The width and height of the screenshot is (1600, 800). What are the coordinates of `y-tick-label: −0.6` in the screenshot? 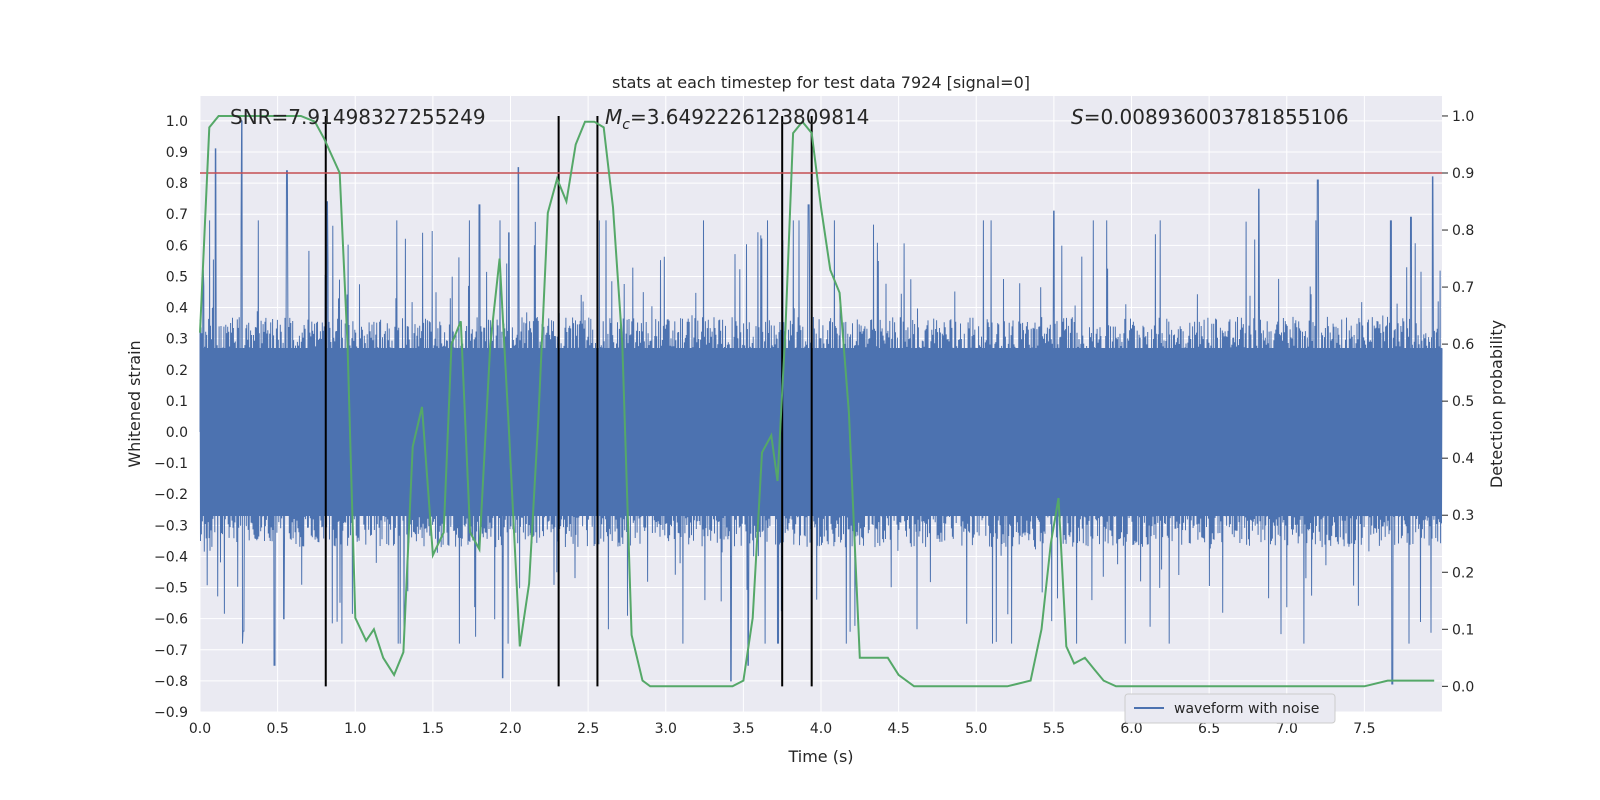 It's located at (171, 620).